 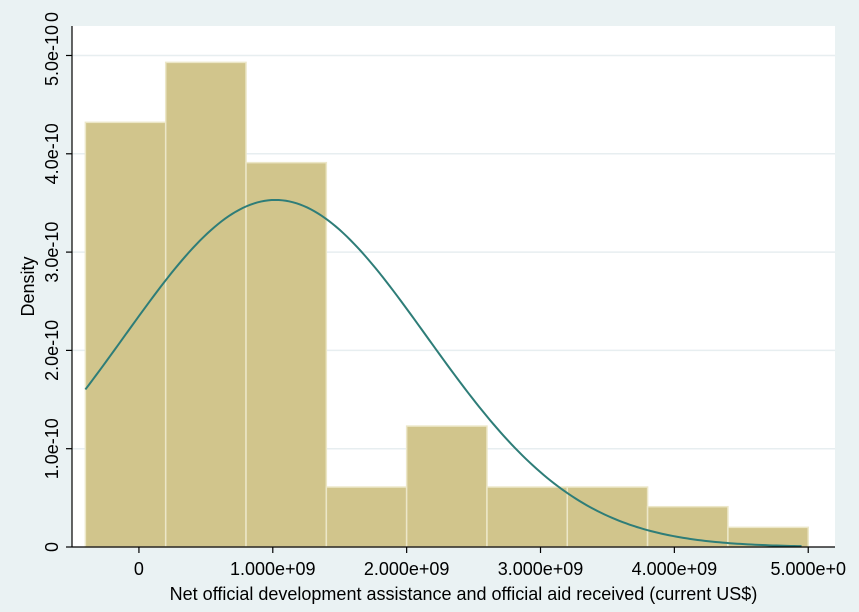 What do you see at coordinates (28, 286) in the screenshot?
I see `y-axis-title: Density` at bounding box center [28, 286].